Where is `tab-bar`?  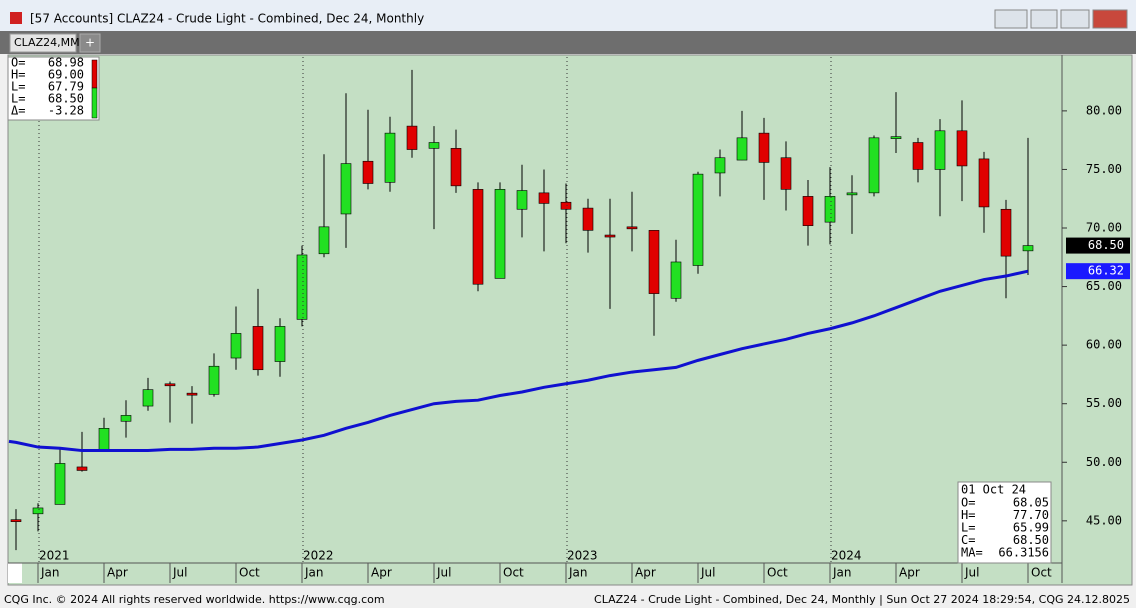 tab-bar is located at coordinates (568, 42).